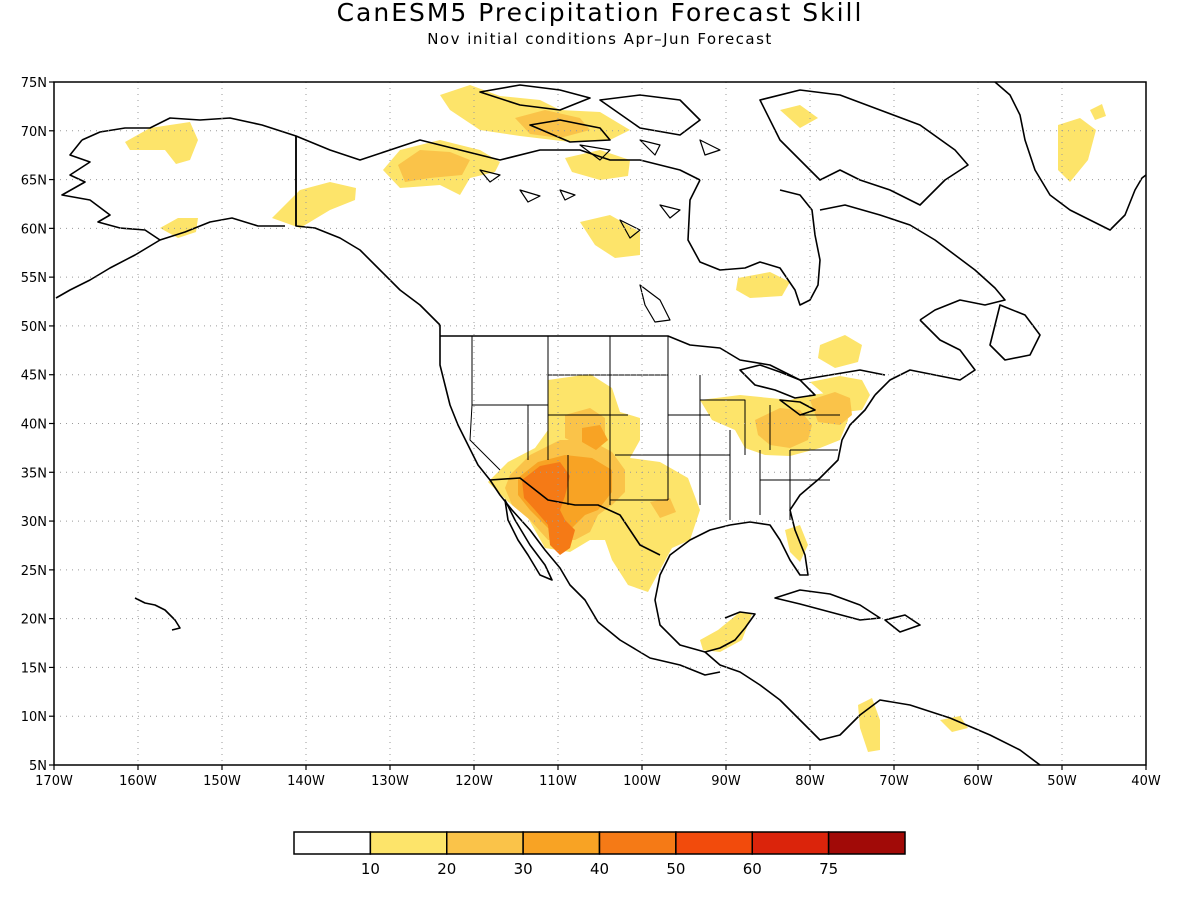 The width and height of the screenshot is (1200, 900). I want to click on map-title: CanESM5 Precipitation Forecast Skill, so click(600, 13).